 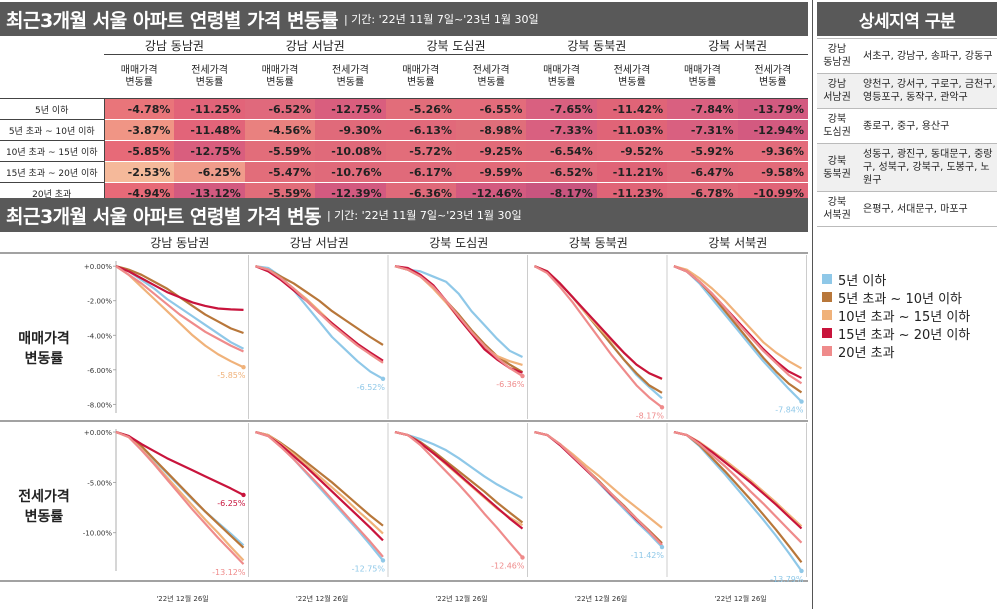 I want to click on region-header-row: 강남 동남권 강남 서남권 강북 도심권 강북 동북권 강북 서북권, so click(x=404, y=46).